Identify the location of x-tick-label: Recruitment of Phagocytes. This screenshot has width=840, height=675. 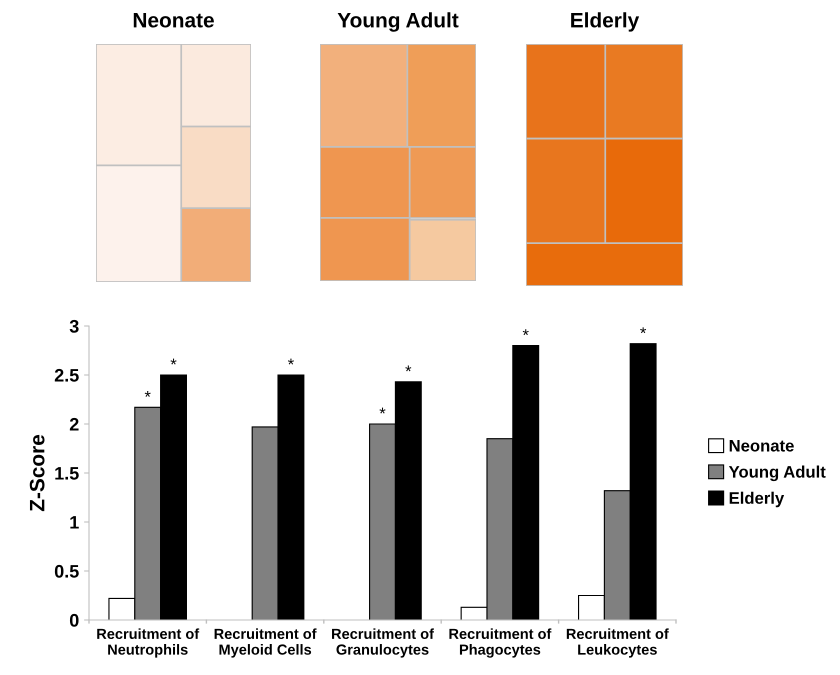
(500, 643).